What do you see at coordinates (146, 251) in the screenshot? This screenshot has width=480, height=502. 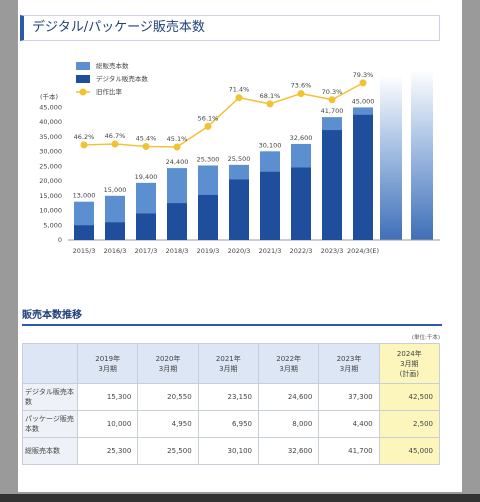 I see `x-tick-label: 2017/3` at bounding box center [146, 251].